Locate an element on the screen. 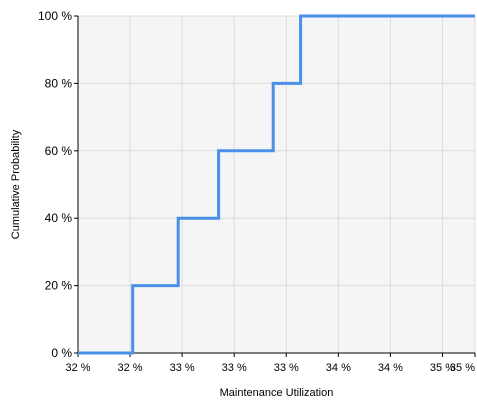  y-tick-label: 60 % is located at coordinates (59, 151).